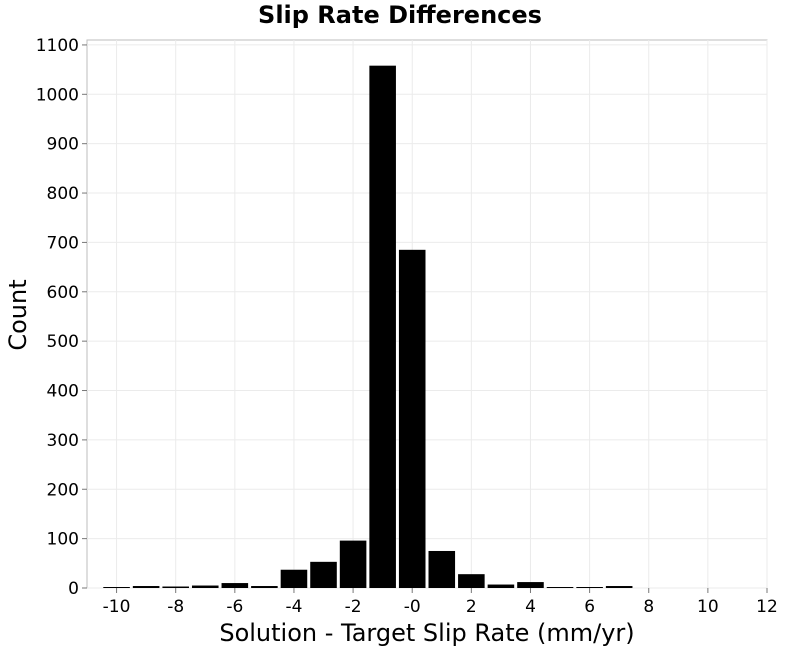 This screenshot has height=650, width=800. What do you see at coordinates (767, 607) in the screenshot?
I see `x-tick-label: 12` at bounding box center [767, 607].